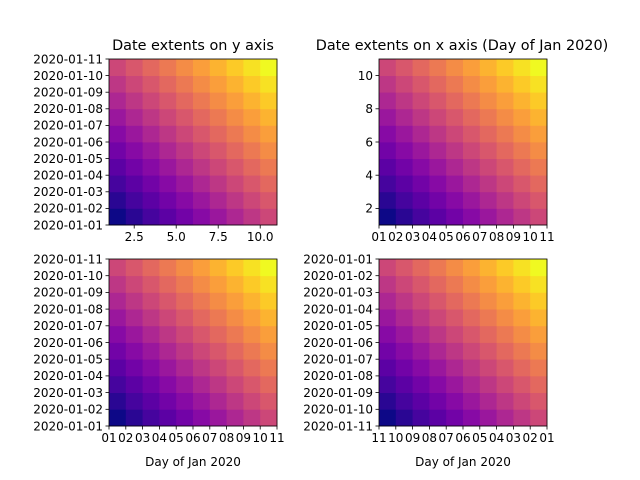 The height and width of the screenshot is (480, 640). I want to click on y-tick-label: 6, so click(369, 142).